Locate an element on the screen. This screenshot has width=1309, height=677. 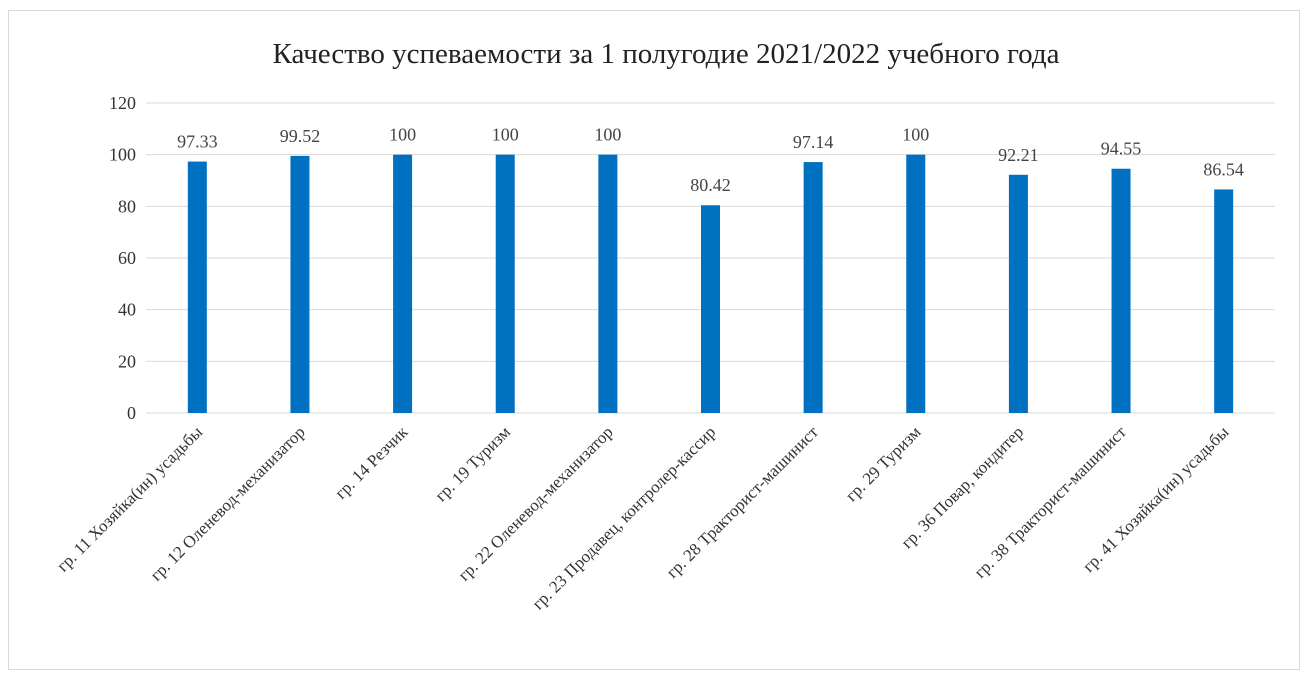
data-label: 99.52 is located at coordinates (300, 136).